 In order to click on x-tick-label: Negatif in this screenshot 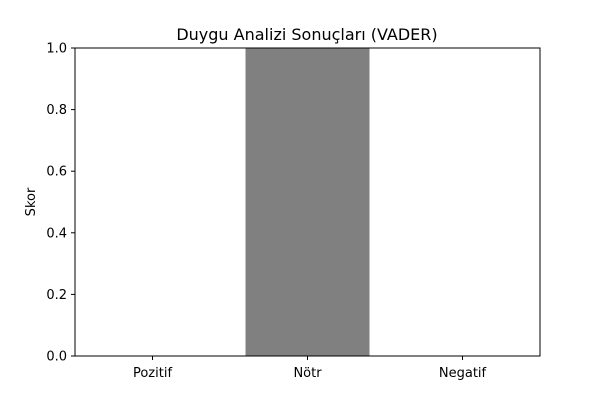, I will do `click(463, 373)`.